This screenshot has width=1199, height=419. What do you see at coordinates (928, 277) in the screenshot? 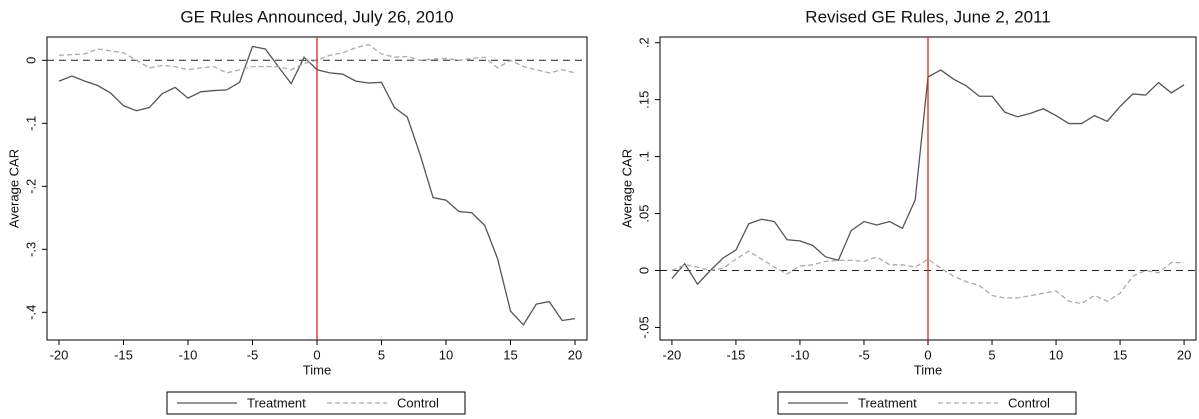
I see `series-line` at bounding box center [928, 277].